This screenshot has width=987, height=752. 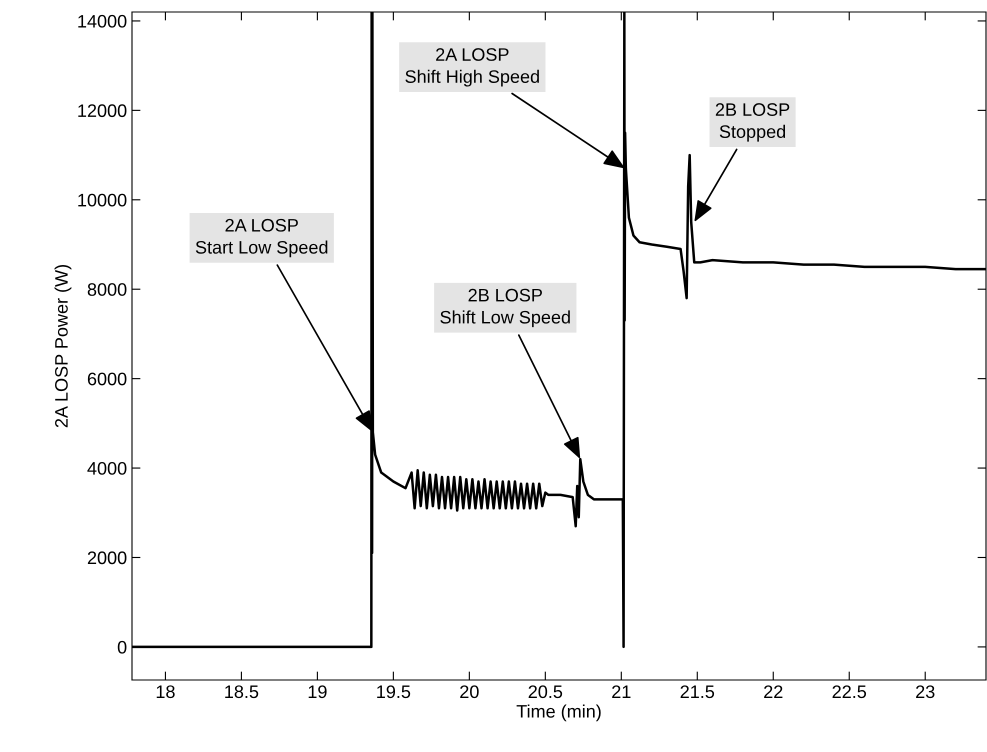 What do you see at coordinates (262, 238) in the screenshot?
I see `annotation: 2A LOSP Start Low Speed` at bounding box center [262, 238].